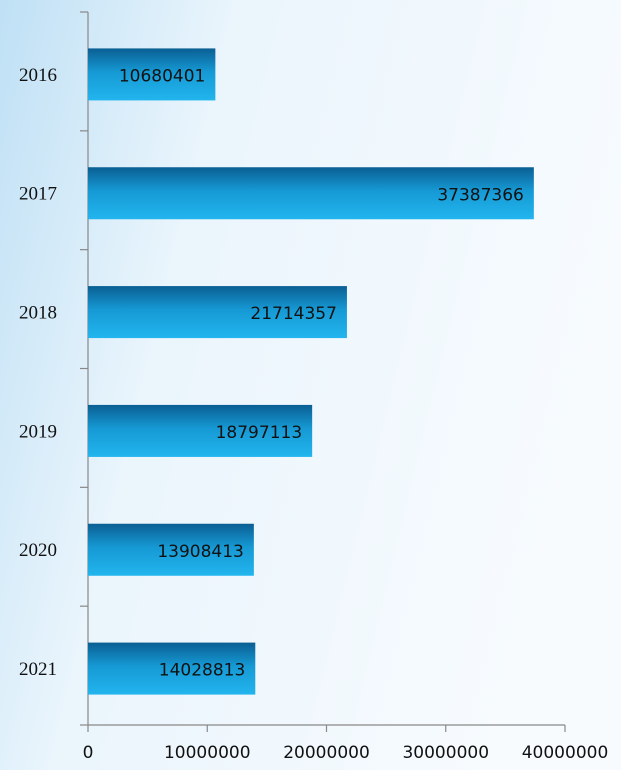  I want to click on y-tick-label: 2018, so click(38, 312).